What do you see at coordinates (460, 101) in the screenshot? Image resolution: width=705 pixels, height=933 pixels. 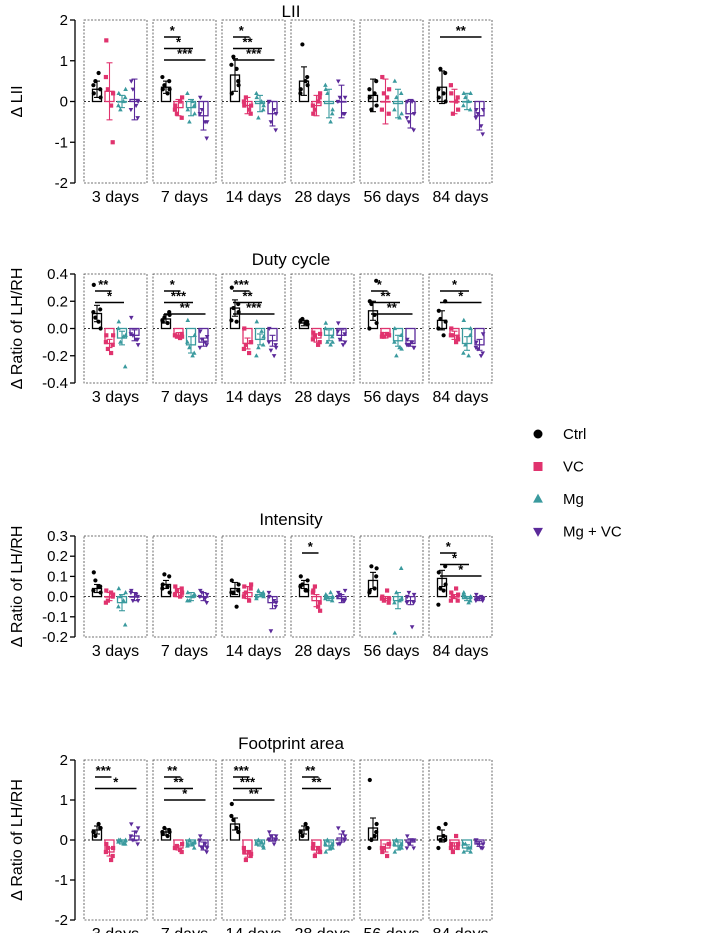 I see `subplot-84-days` at bounding box center [460, 101].